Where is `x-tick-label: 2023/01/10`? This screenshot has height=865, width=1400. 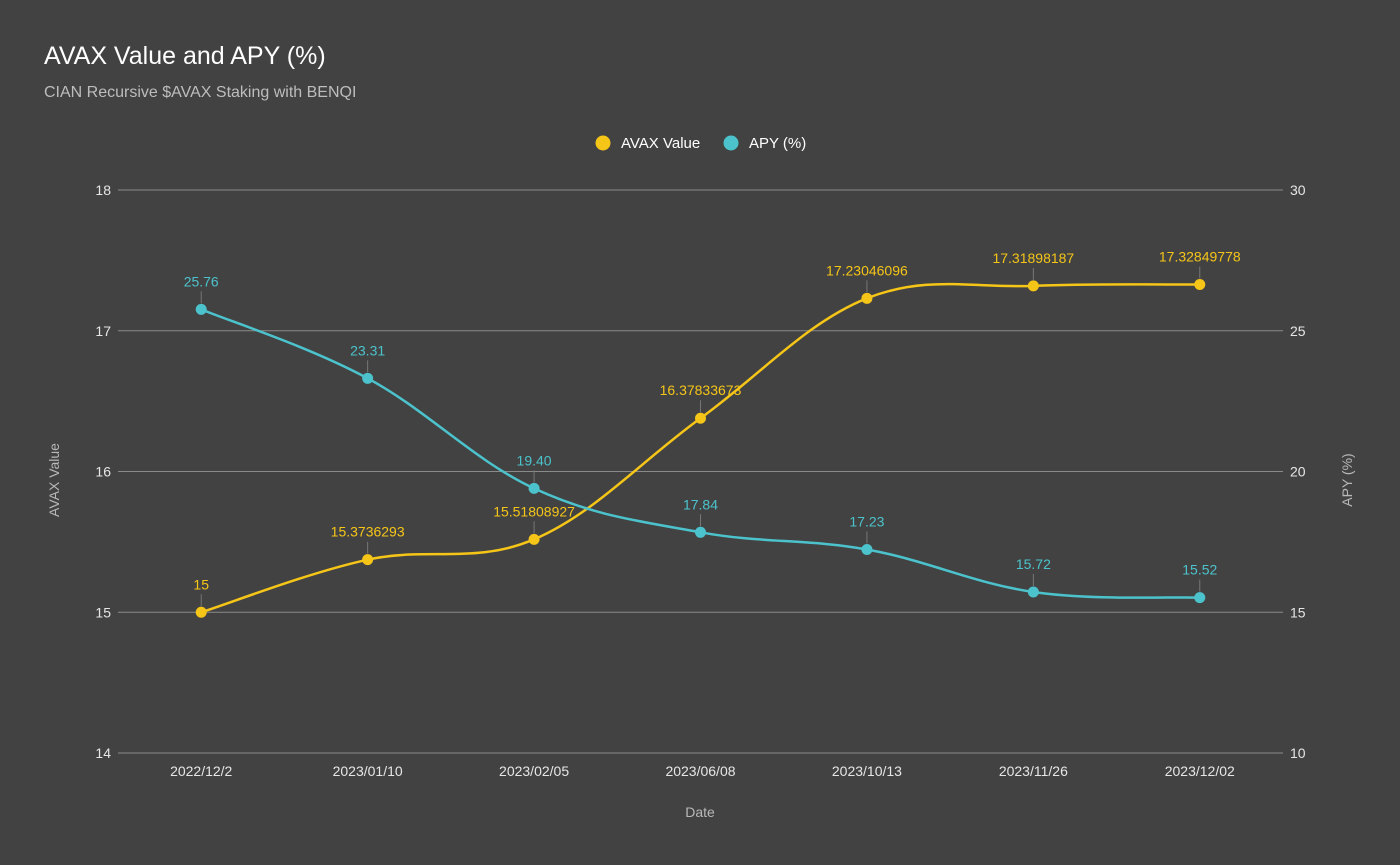 x-tick-label: 2023/01/10 is located at coordinates (368, 771).